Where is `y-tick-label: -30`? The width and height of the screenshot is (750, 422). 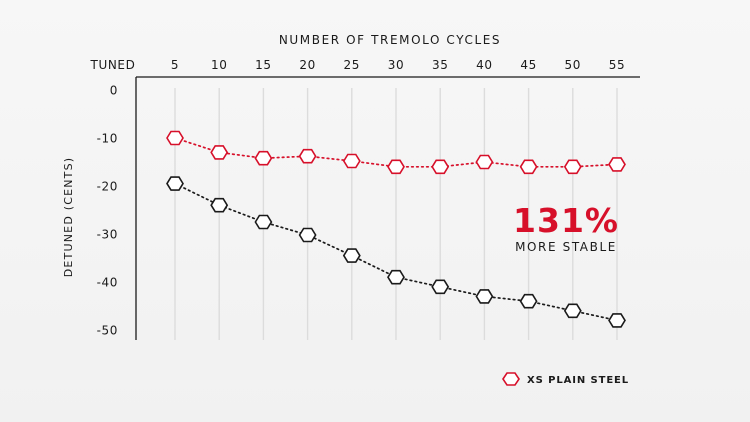
y-tick-label: -30 is located at coordinates (107, 235).